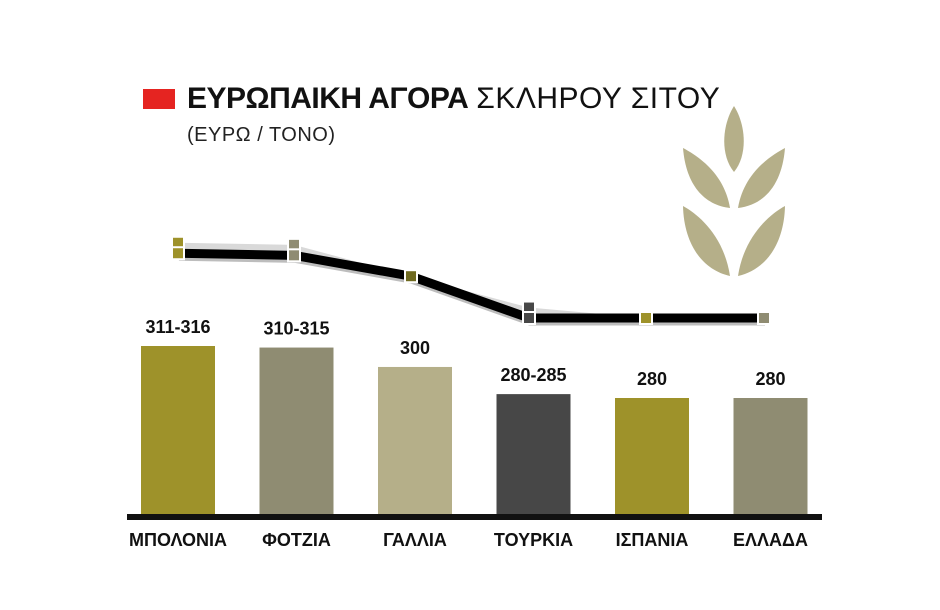 The height and width of the screenshot is (610, 940). I want to click on value-label-3: 300, so click(415, 348).